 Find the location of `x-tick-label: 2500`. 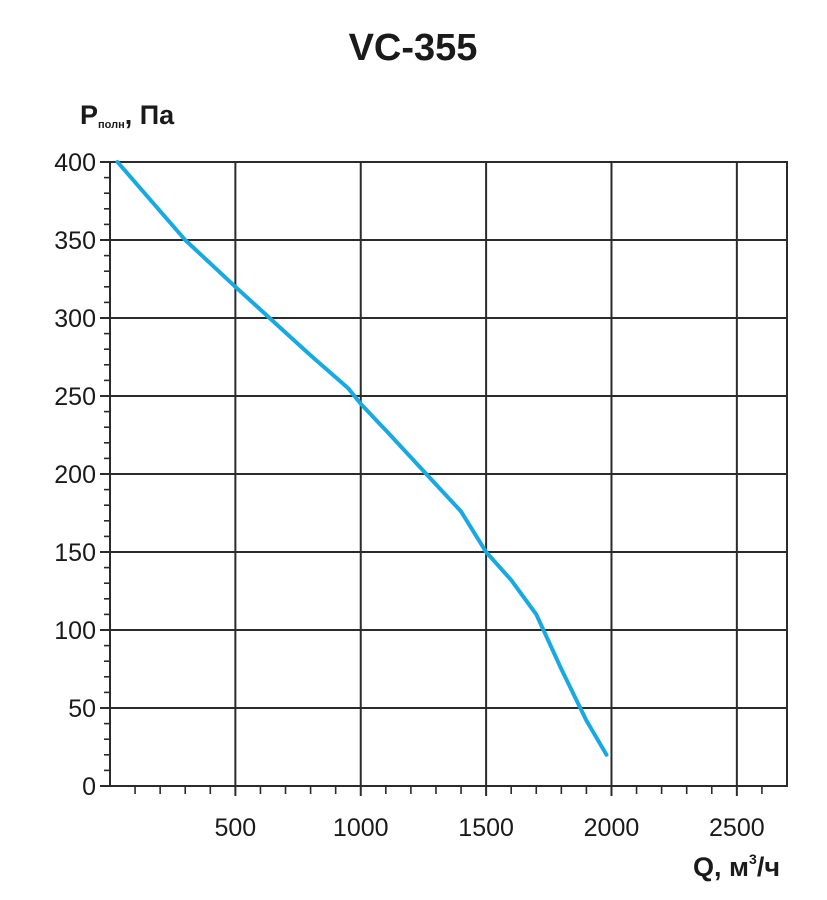

x-tick-label: 2500 is located at coordinates (737, 828).